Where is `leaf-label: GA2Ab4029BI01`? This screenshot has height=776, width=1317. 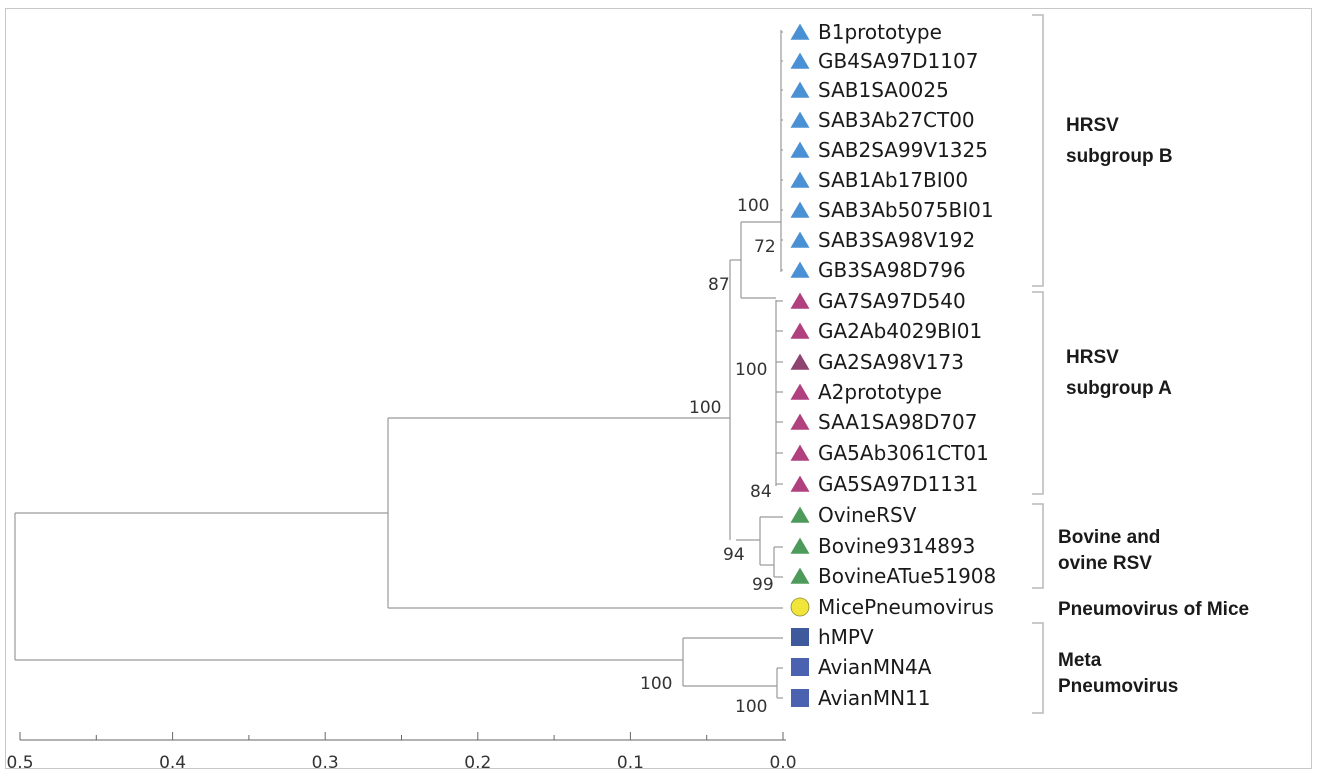 leaf-label: GA2Ab4029BI01 is located at coordinates (900, 331).